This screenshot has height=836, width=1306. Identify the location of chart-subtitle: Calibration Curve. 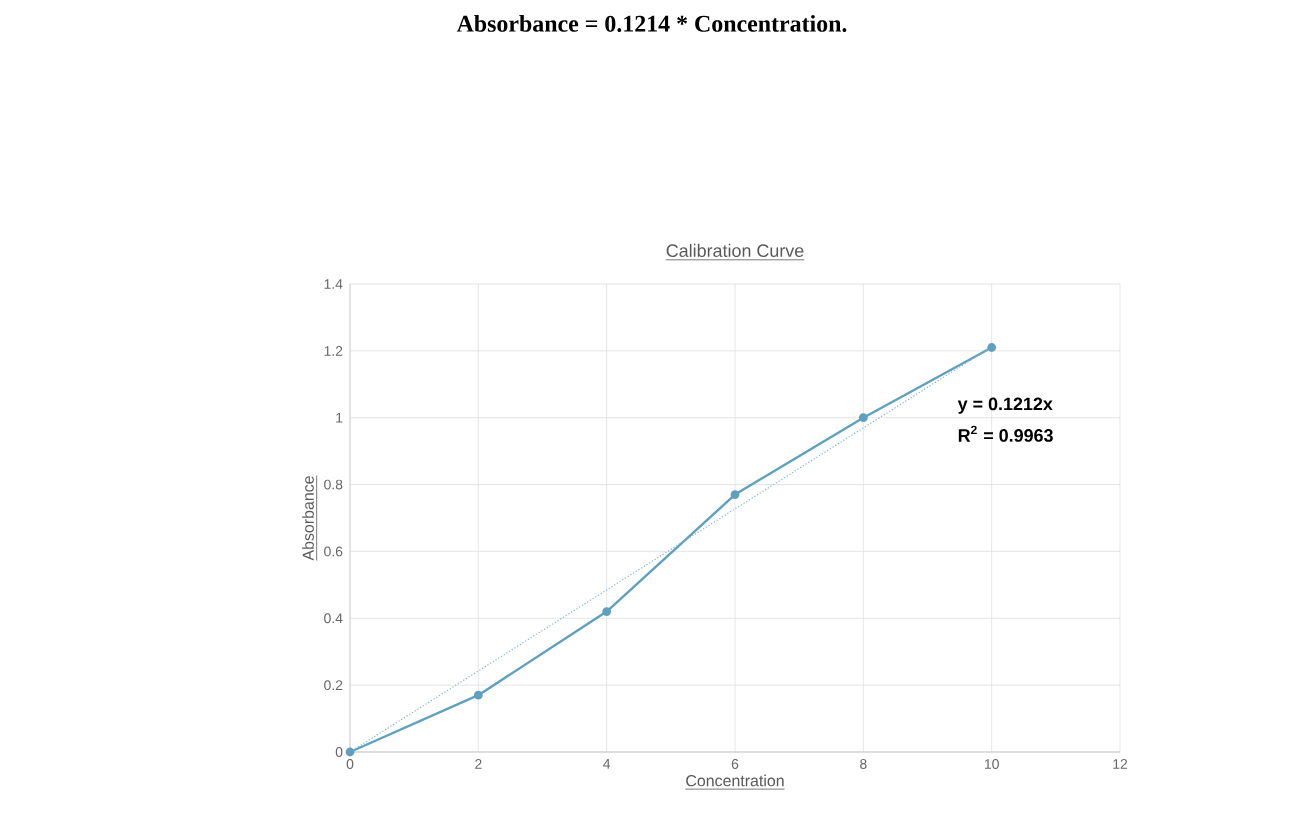
(735, 250).